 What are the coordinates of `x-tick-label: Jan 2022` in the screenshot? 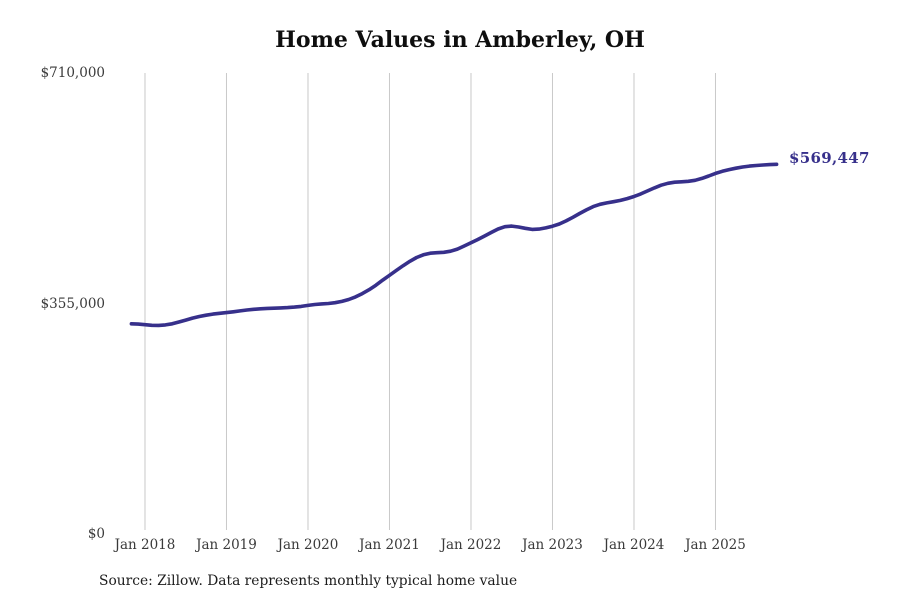 It's located at (471, 545).